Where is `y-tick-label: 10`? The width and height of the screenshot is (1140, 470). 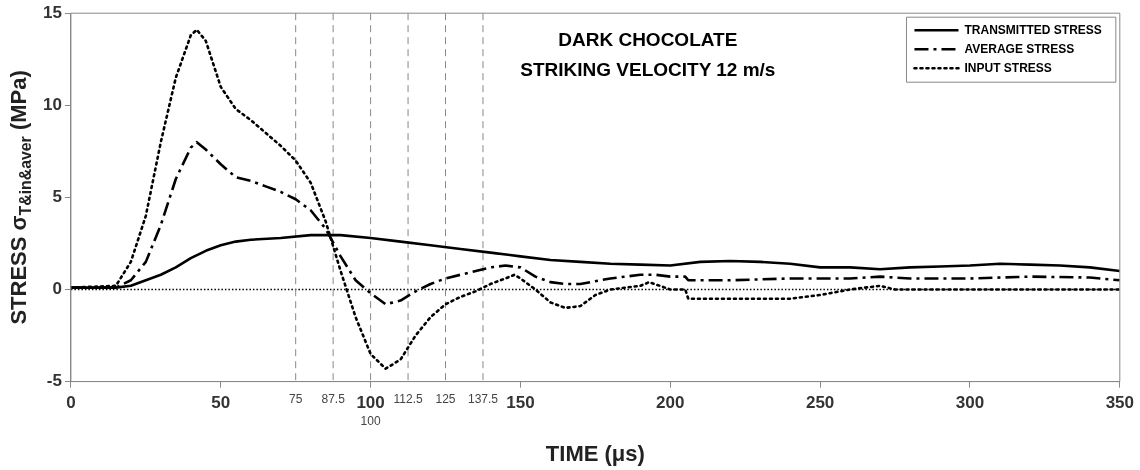 y-tick-label: 10 is located at coordinates (52, 104).